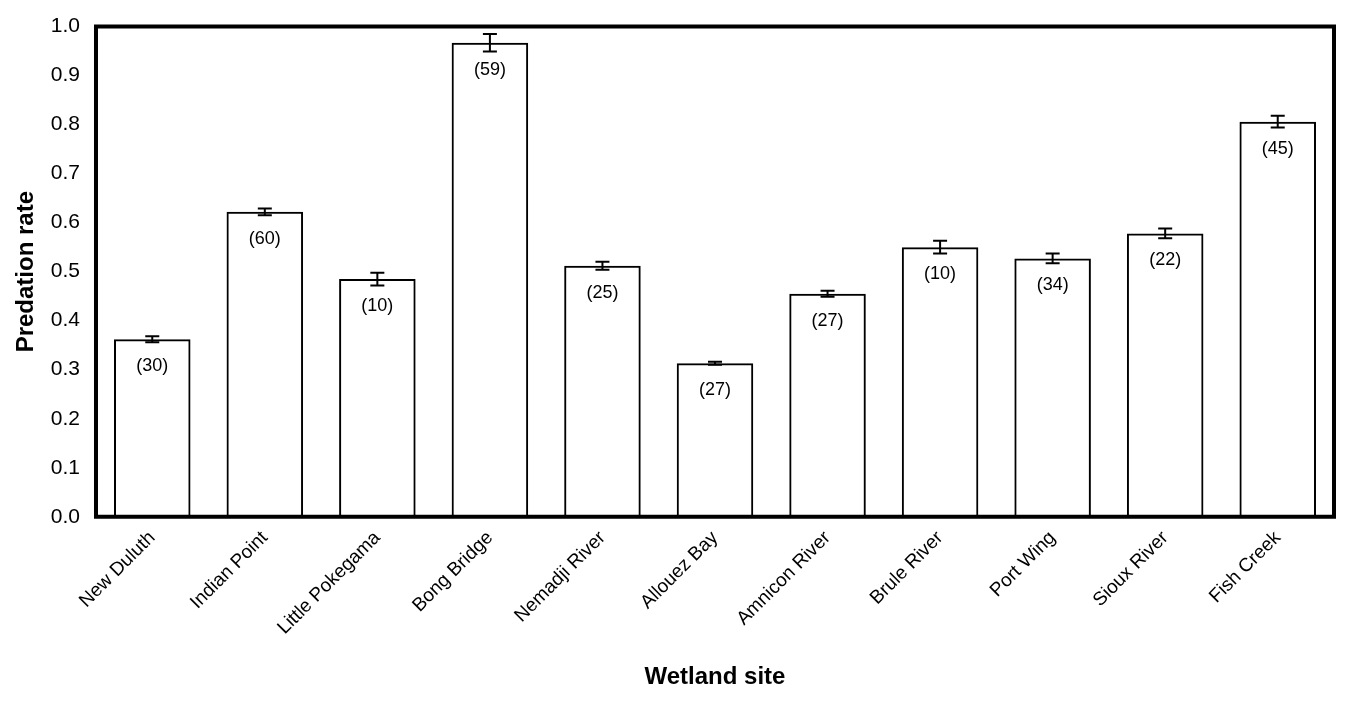 This screenshot has height=704, width=1354. I want to click on y-tick-label: 0.9, so click(65, 74).